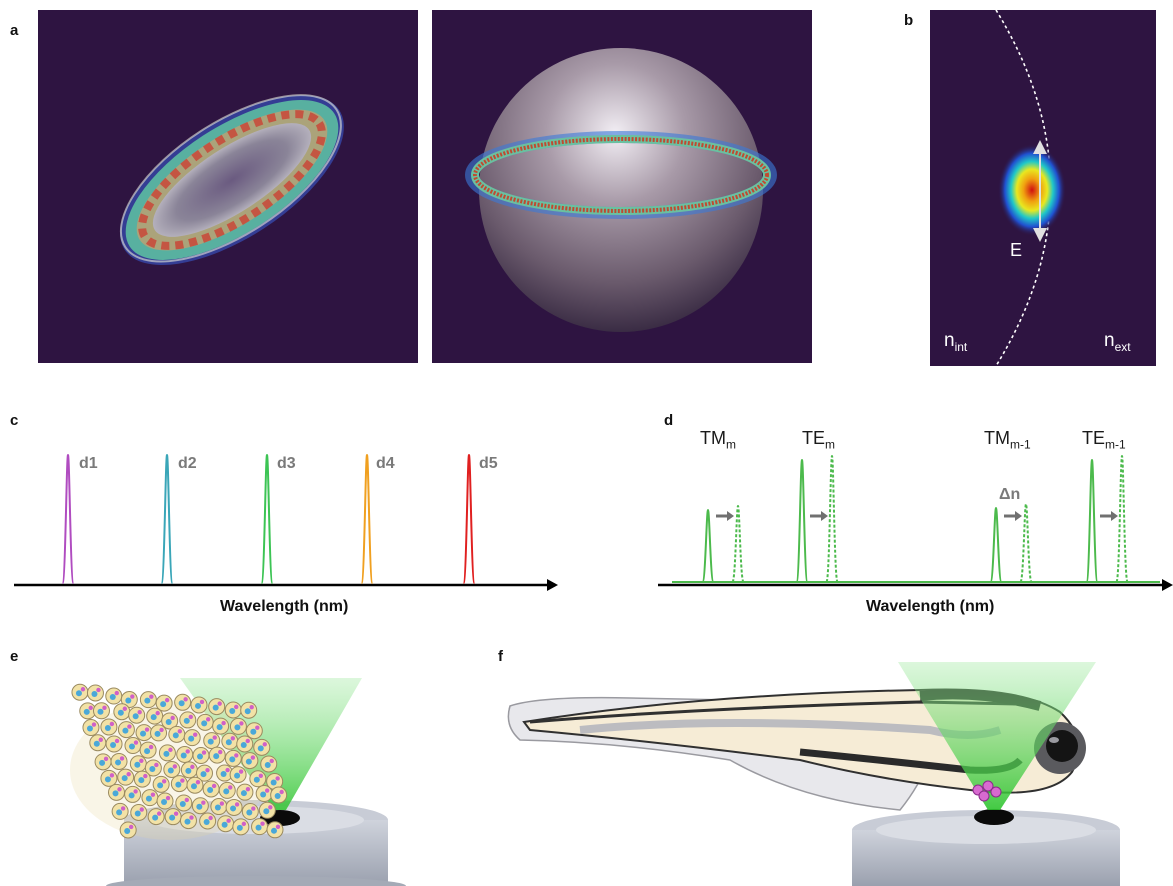  Describe the element at coordinates (167, 518) in the screenshot. I see `spectral-peak-d2` at that location.